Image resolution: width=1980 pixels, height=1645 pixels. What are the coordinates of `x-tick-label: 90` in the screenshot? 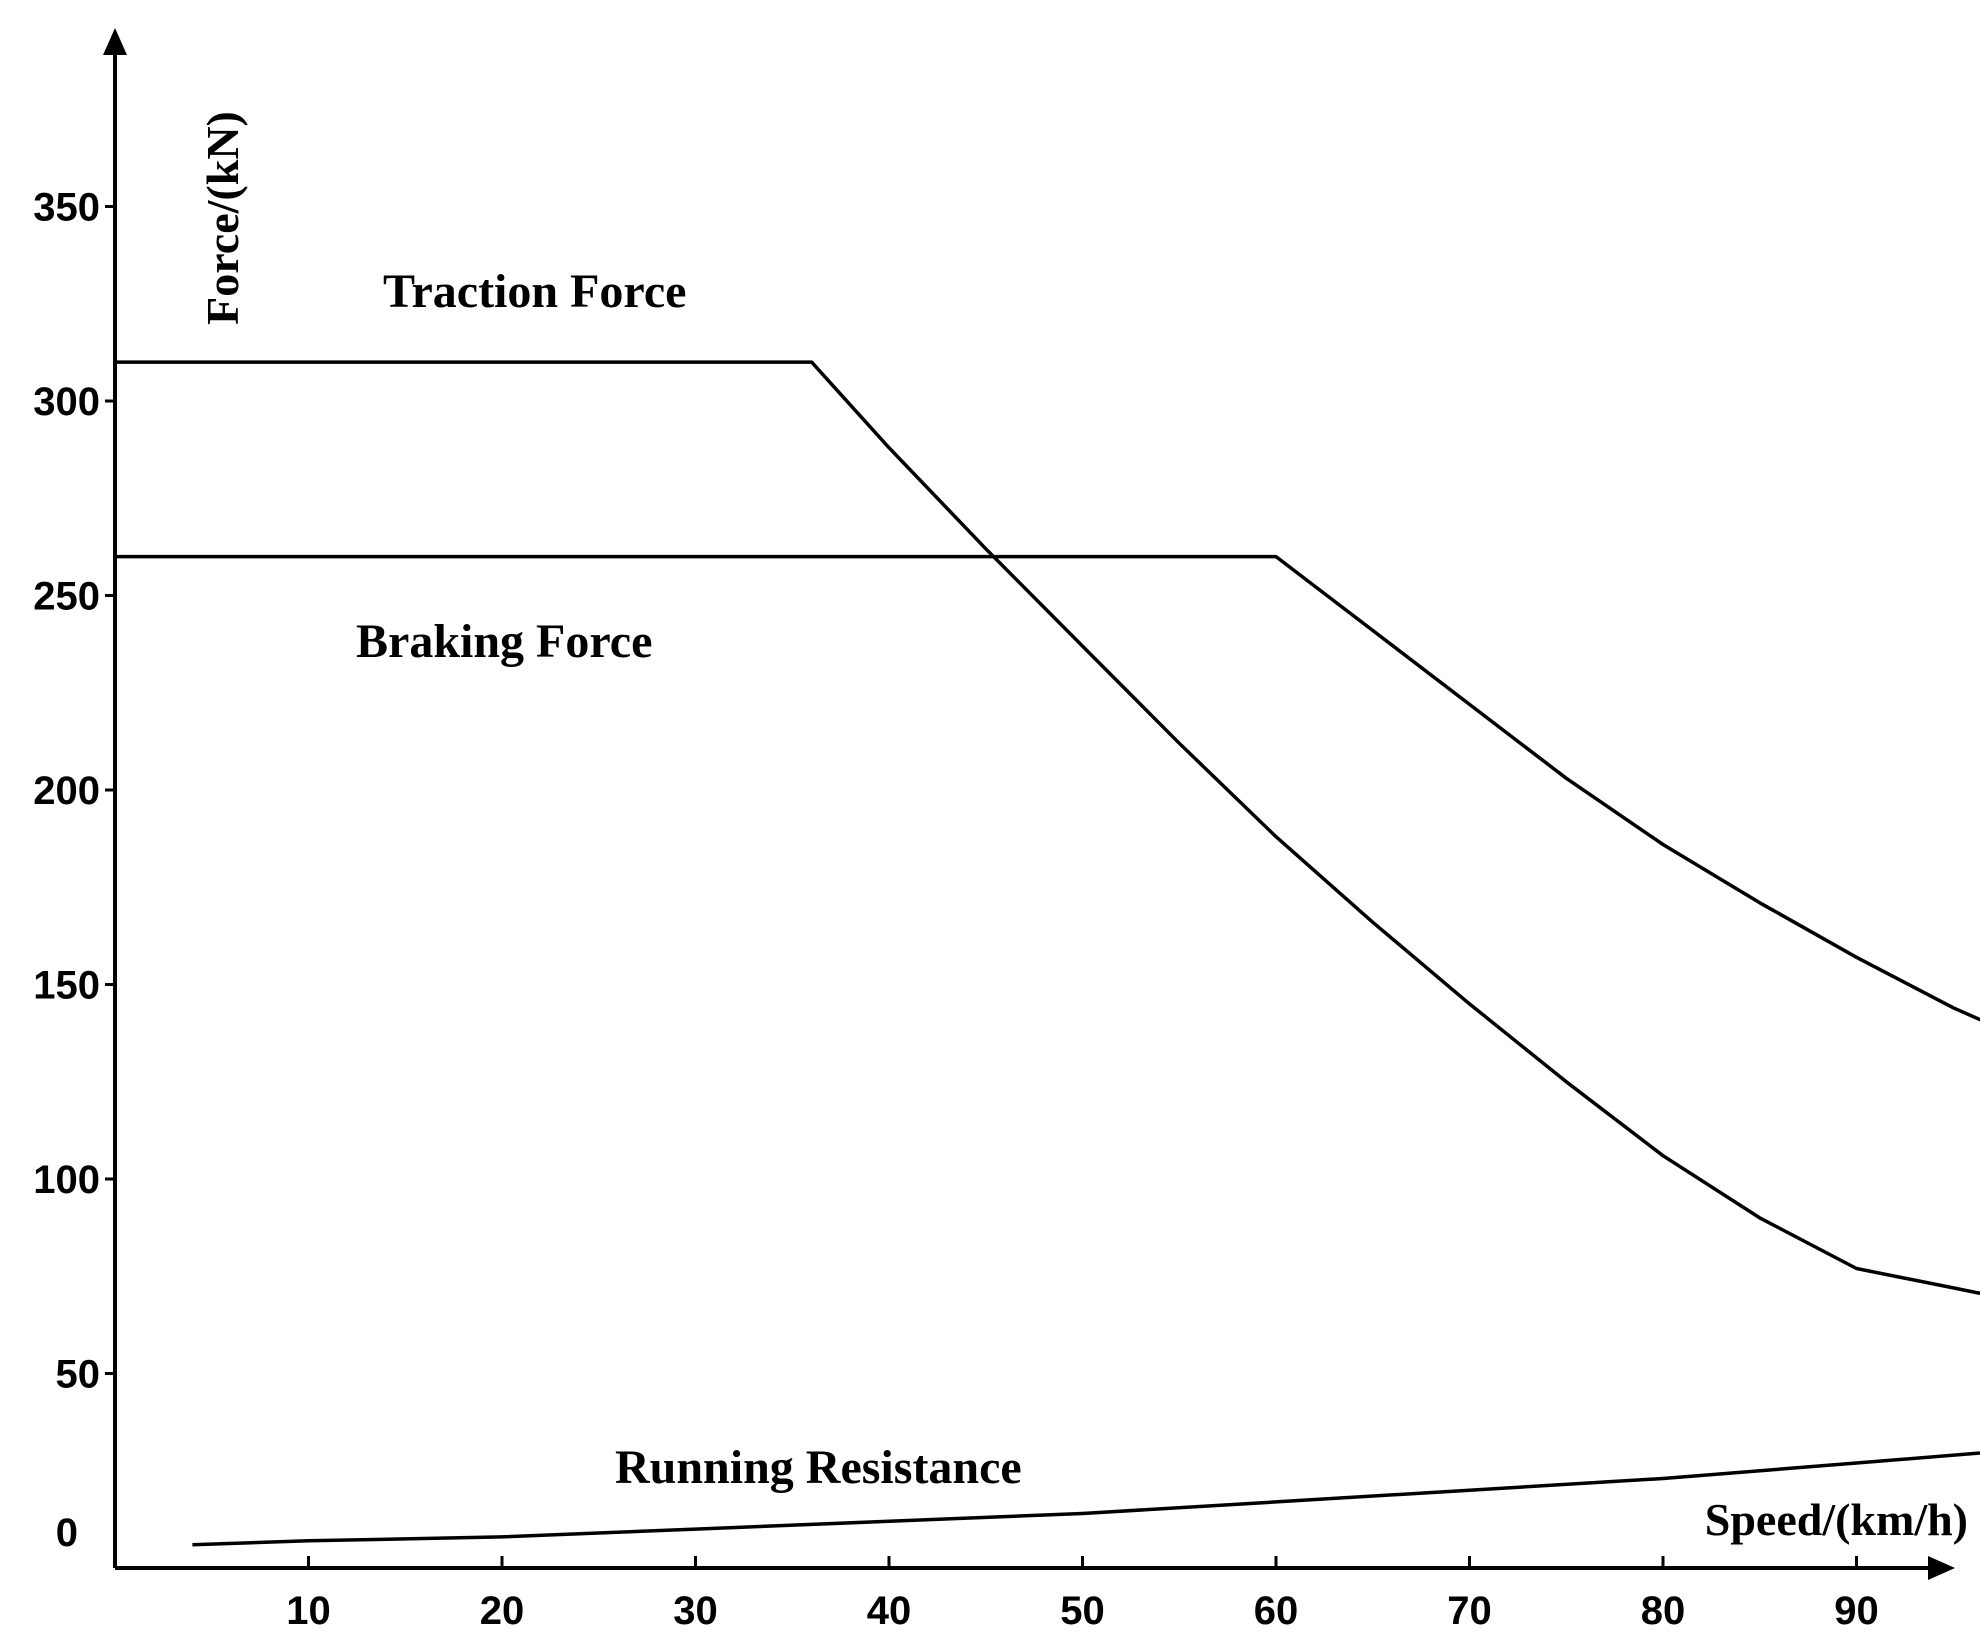 It's located at (1856, 1611).